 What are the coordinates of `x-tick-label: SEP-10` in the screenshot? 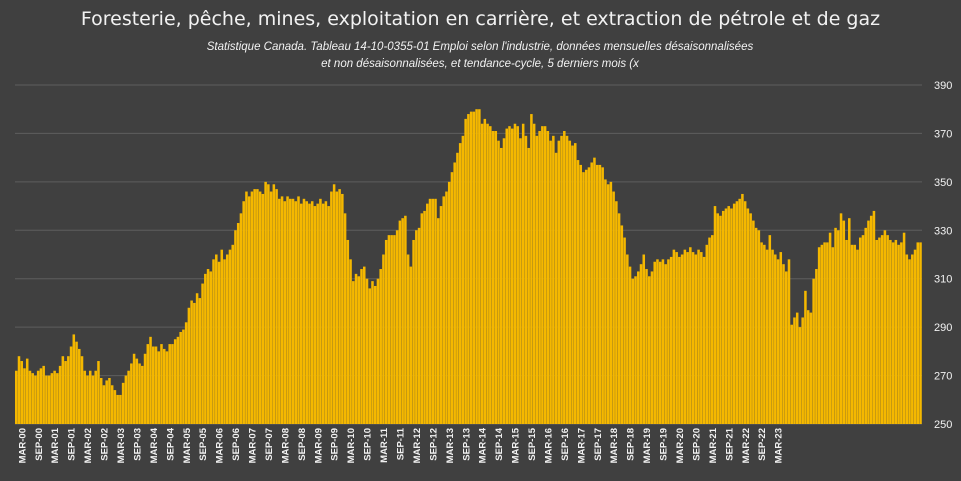 It's located at (368, 444).